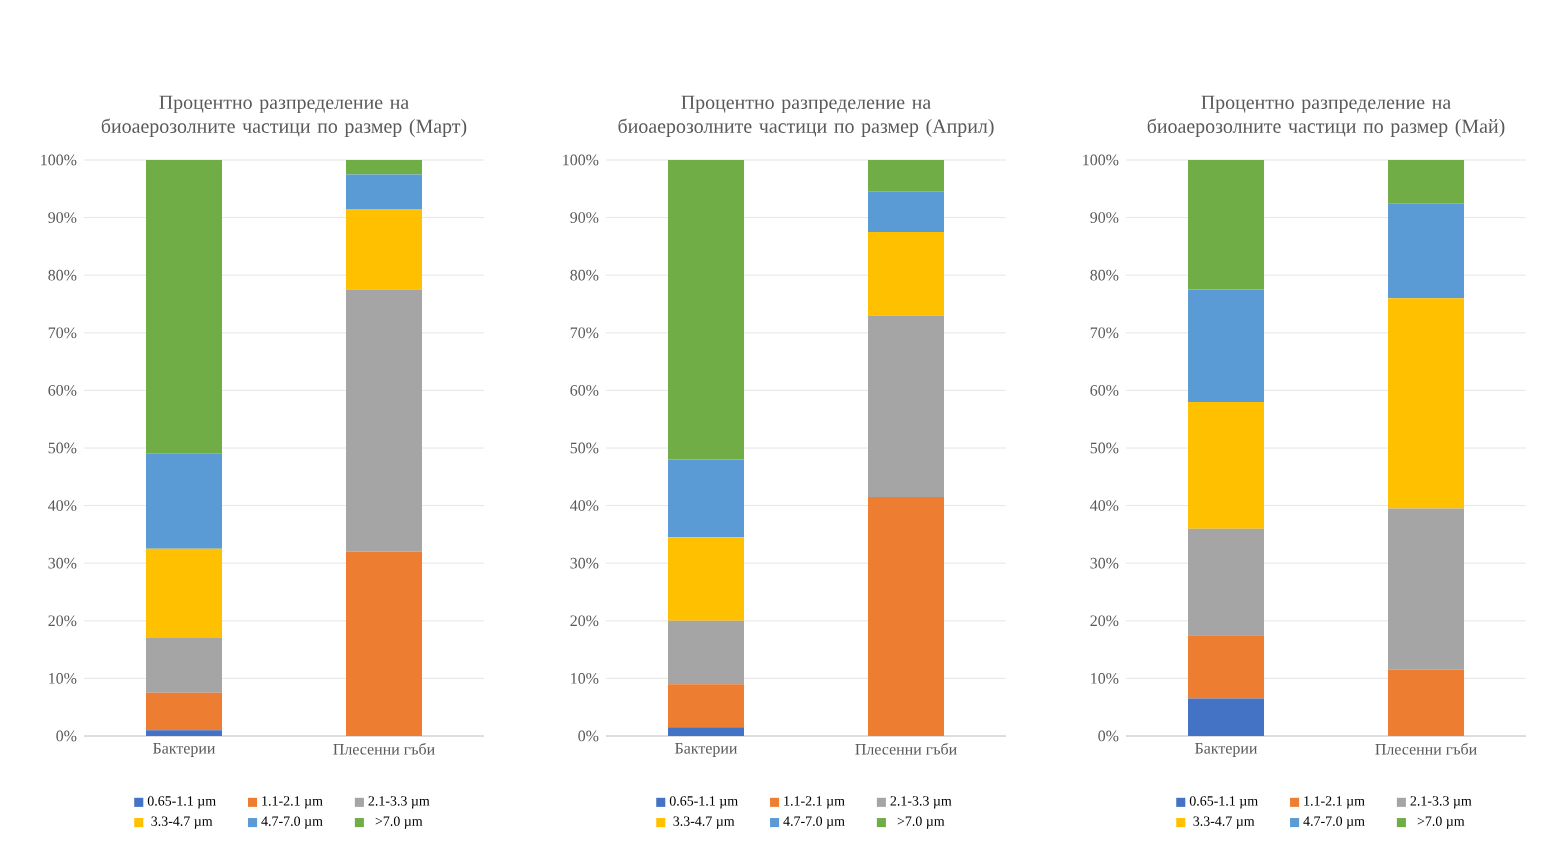 This screenshot has height=860, width=1556. Describe the element at coordinates (1326, 116) in the screenshot. I see `chart-title: Процентно разпределение на биоаерозолните частици по размер (Май)` at that location.